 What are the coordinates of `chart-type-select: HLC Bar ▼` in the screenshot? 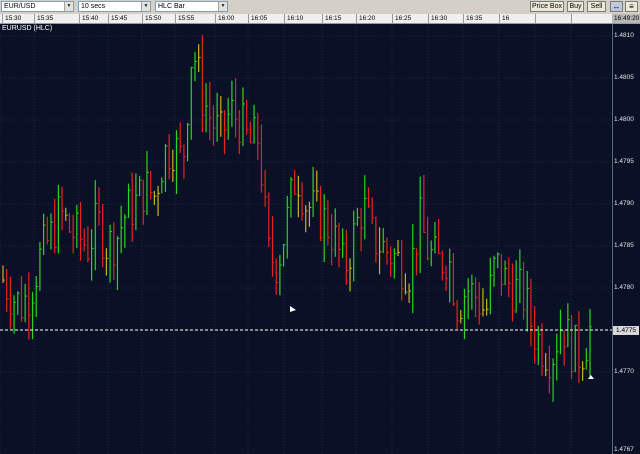 It's located at (191, 6).